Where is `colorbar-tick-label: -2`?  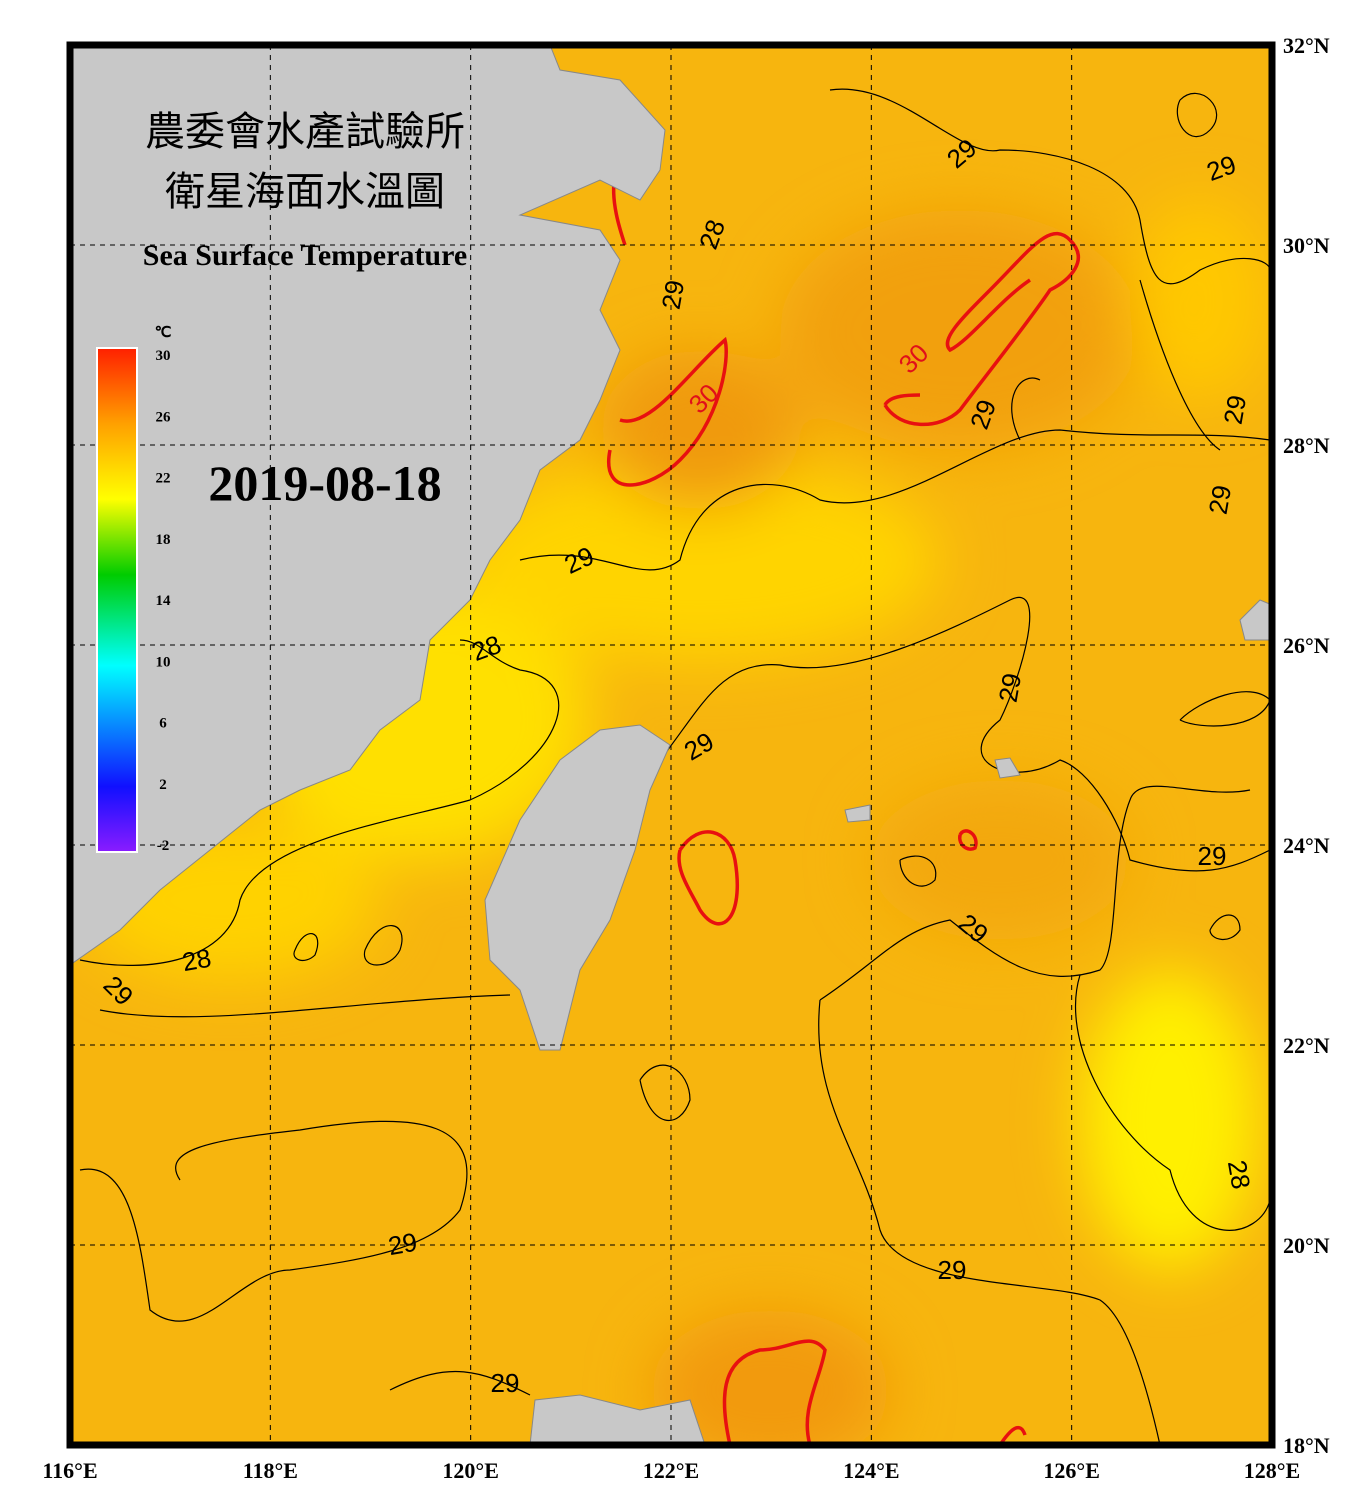
colorbar-tick-label: -2 is located at coordinates (163, 846).